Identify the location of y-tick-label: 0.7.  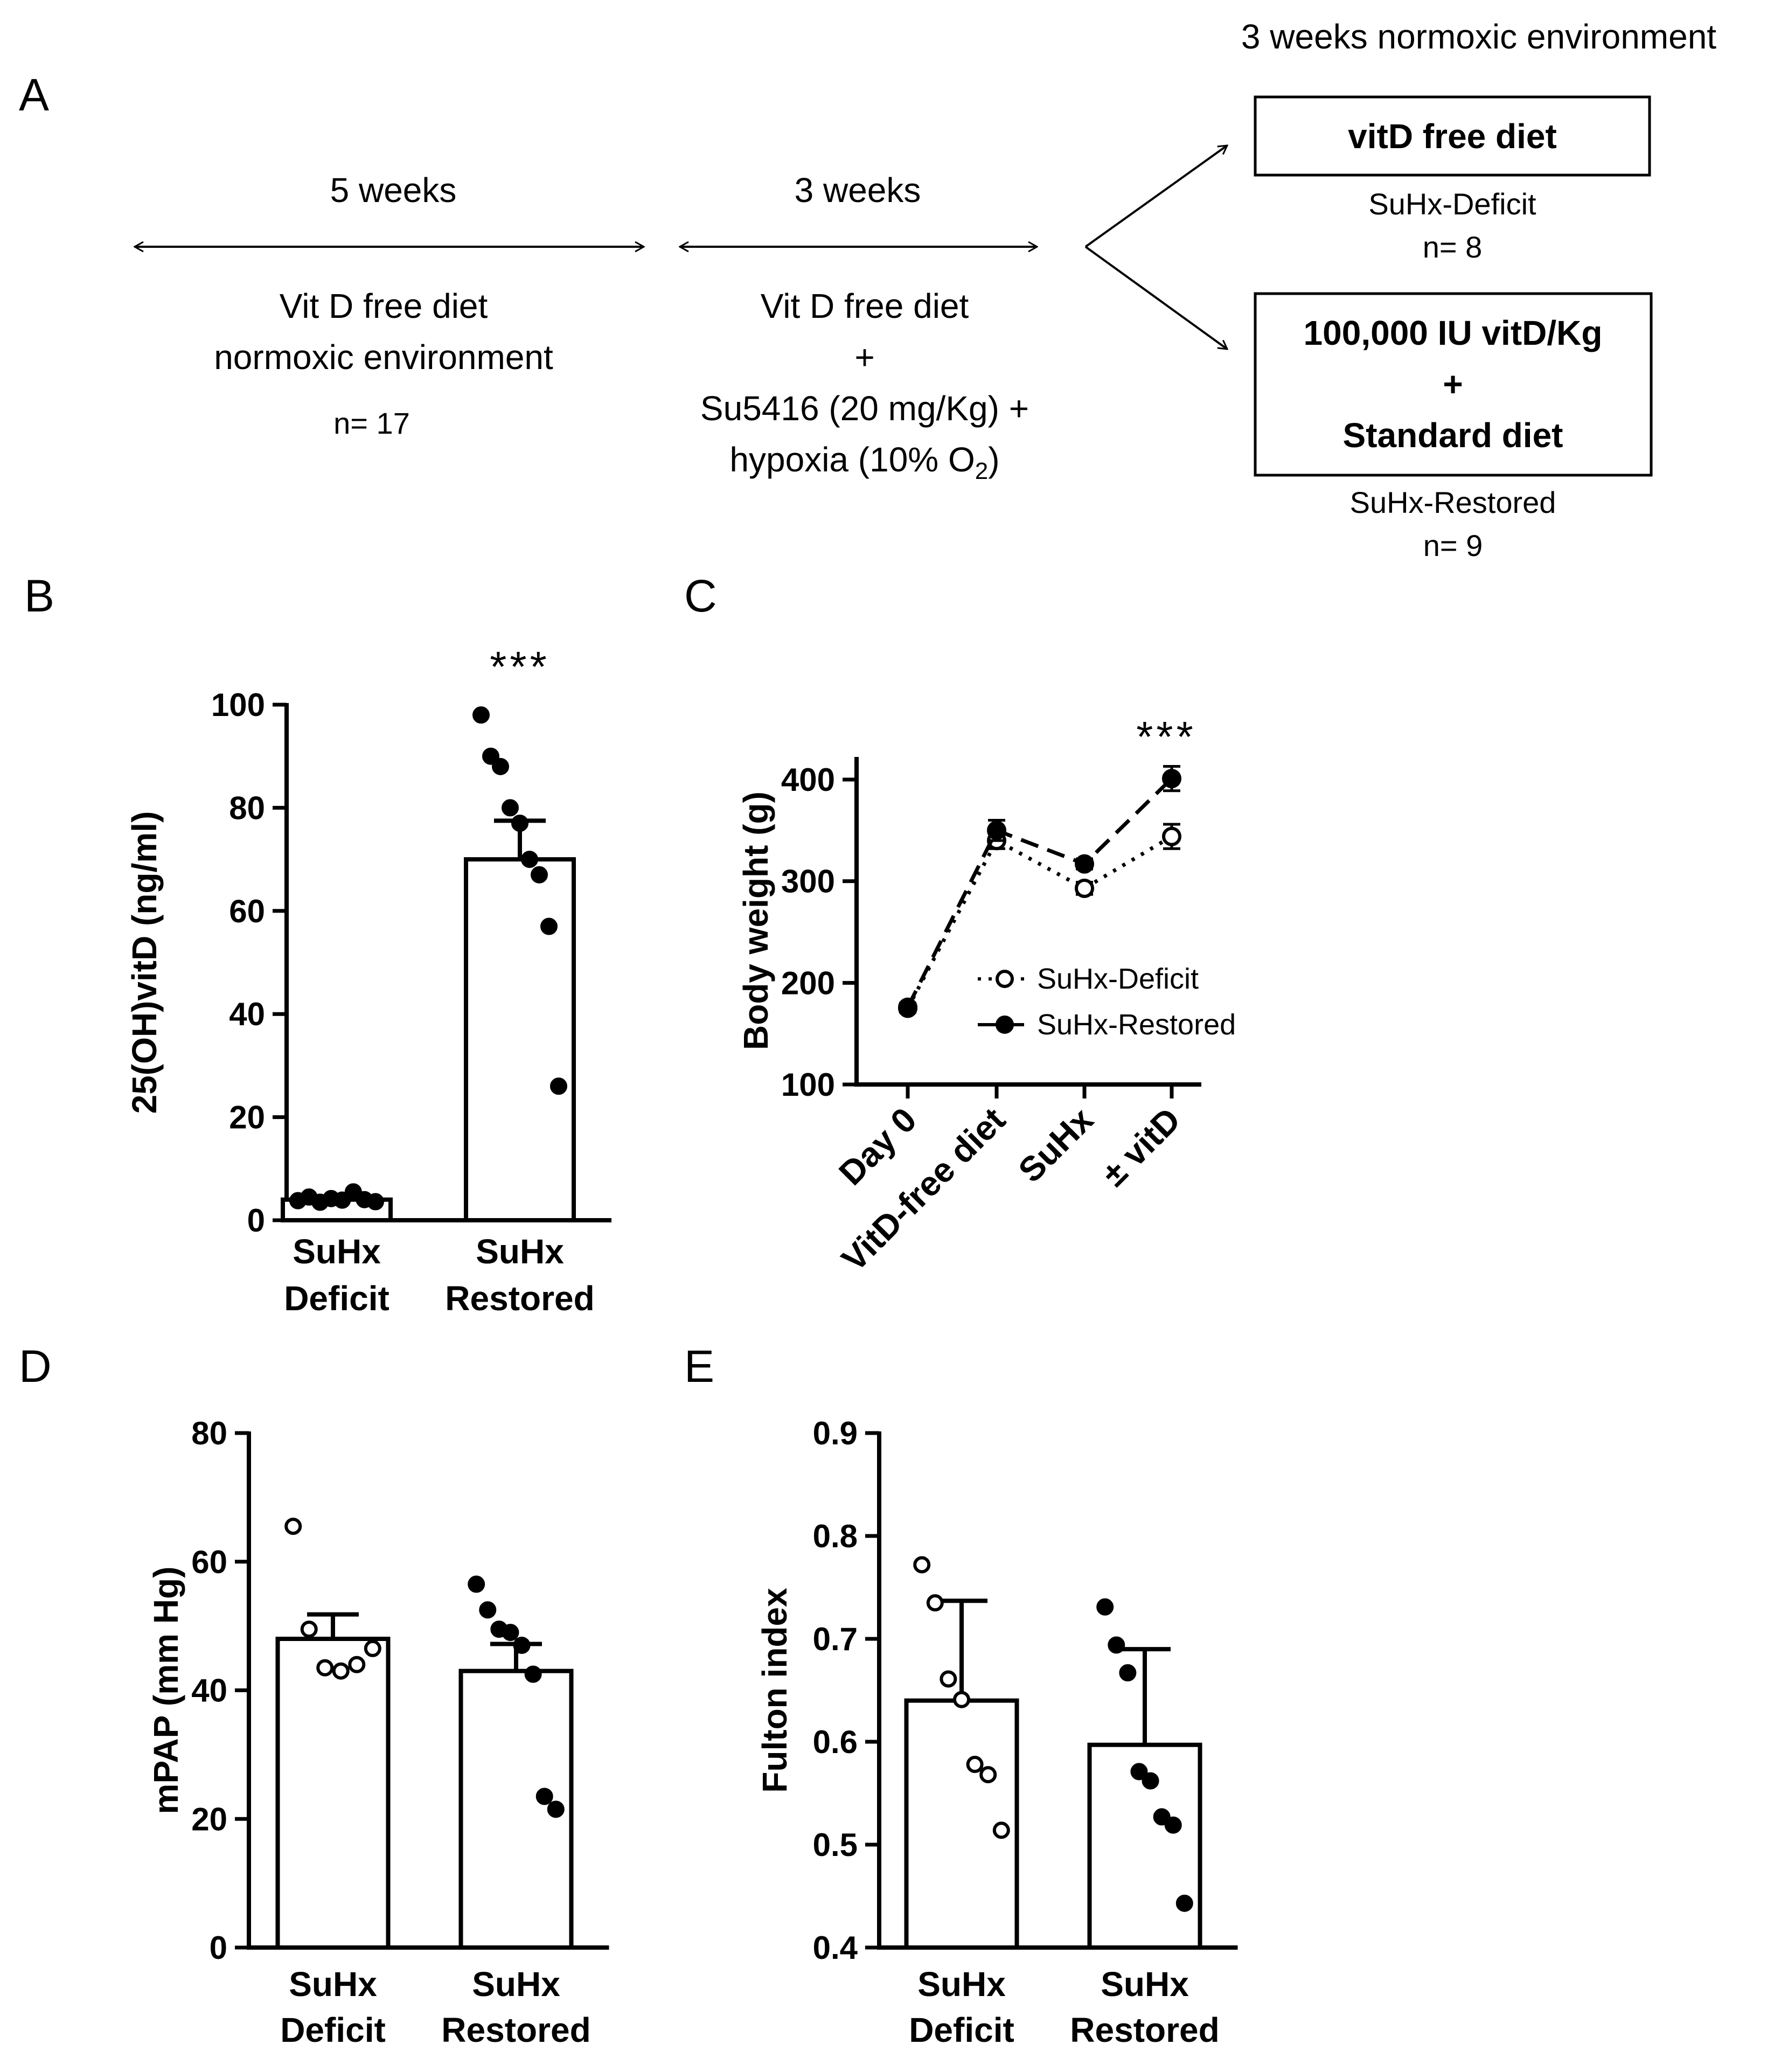
(836, 1639).